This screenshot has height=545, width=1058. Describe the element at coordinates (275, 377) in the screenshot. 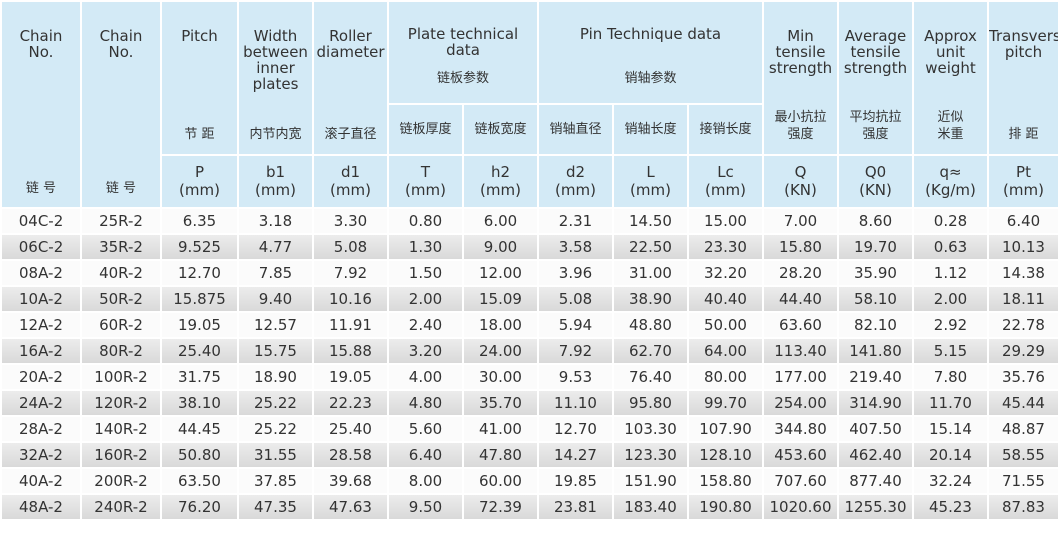

I see `cell: 18.90` at that location.